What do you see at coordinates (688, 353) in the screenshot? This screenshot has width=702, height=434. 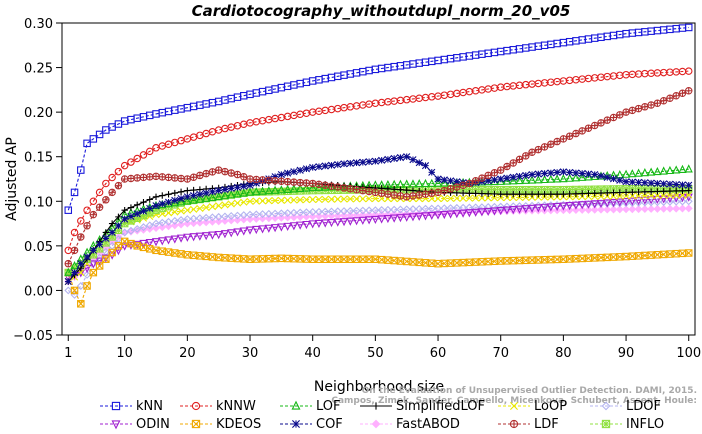 I see `x-tick-label: 100` at bounding box center [688, 353].